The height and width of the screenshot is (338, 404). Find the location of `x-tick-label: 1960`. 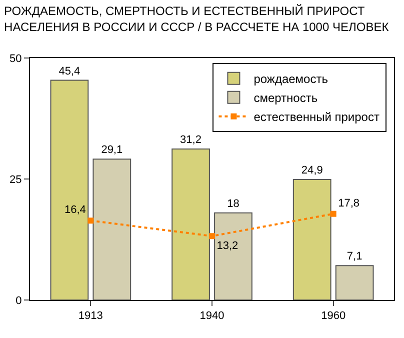

x-tick-label: 1960 is located at coordinates (333, 316).